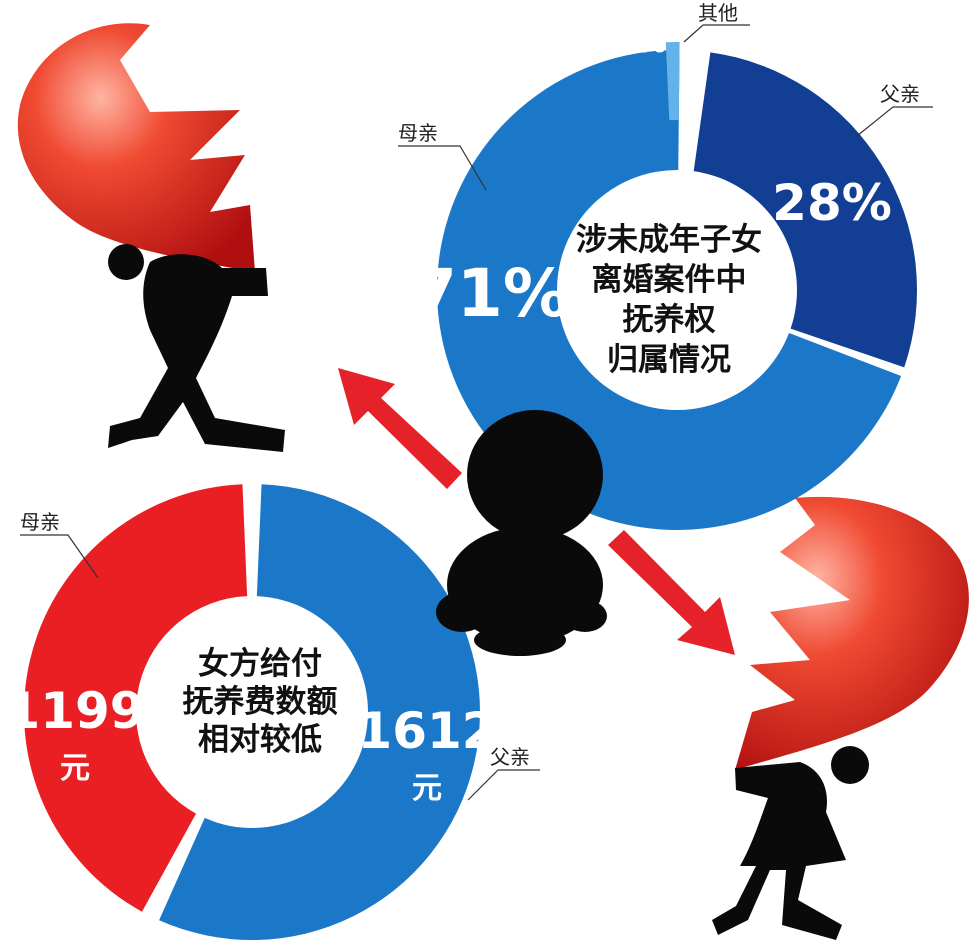 The width and height of the screenshot is (978, 946). Describe the element at coordinates (832, 203) in the screenshot. I see `father-percent-label: 28%` at that location.